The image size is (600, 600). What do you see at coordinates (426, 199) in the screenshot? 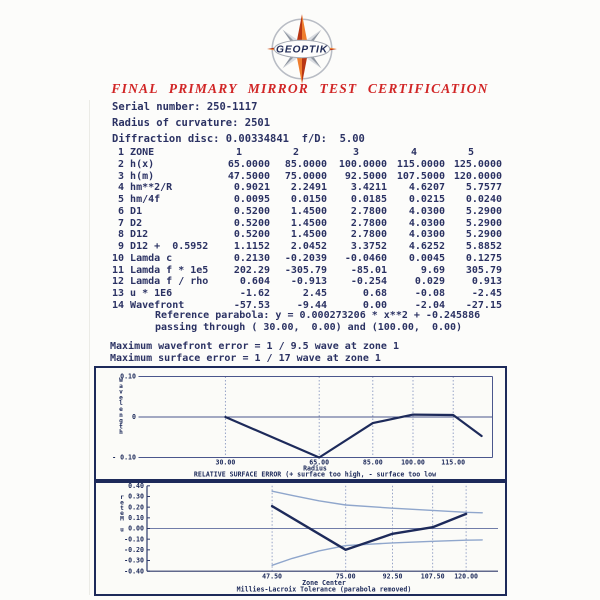
I see `cell-value: 0.0215` at bounding box center [426, 199].